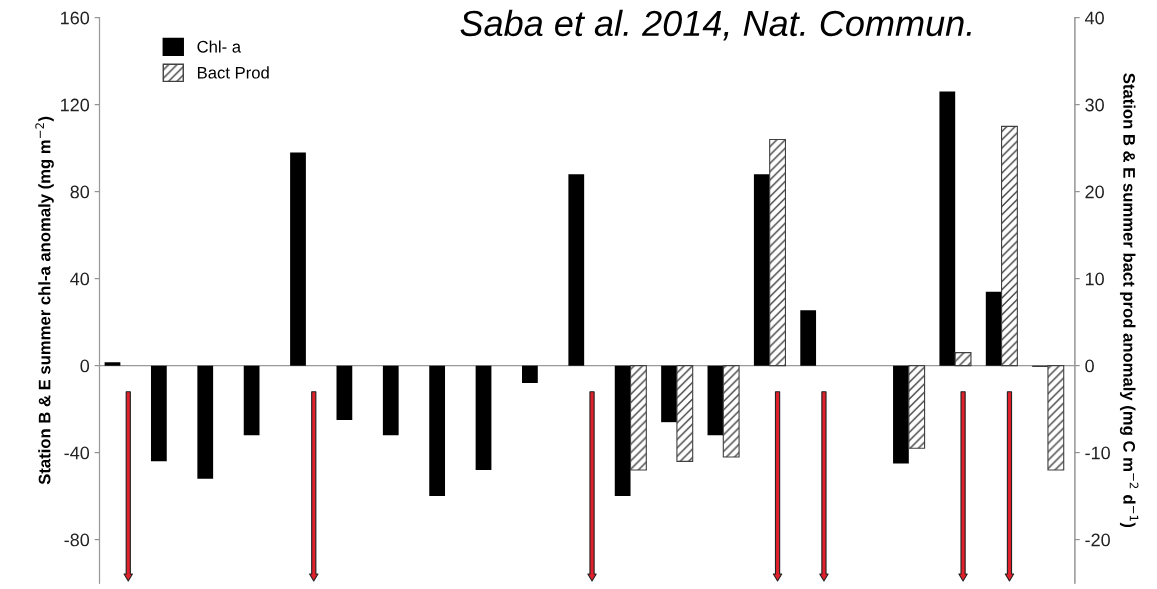 The width and height of the screenshot is (1157, 589). What do you see at coordinates (233, 72) in the screenshot?
I see `legend-label: Bact Prod` at bounding box center [233, 72].